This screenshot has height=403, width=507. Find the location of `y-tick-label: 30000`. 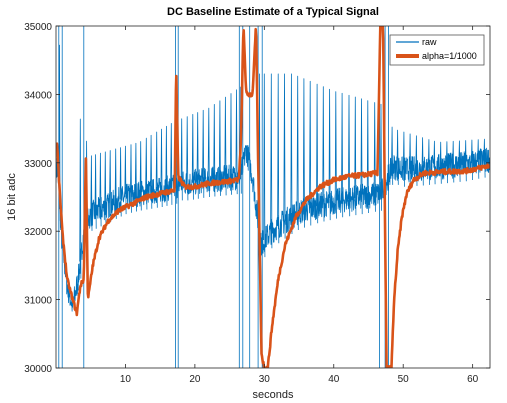

y-tick-label: 30000 is located at coordinates (38, 369).